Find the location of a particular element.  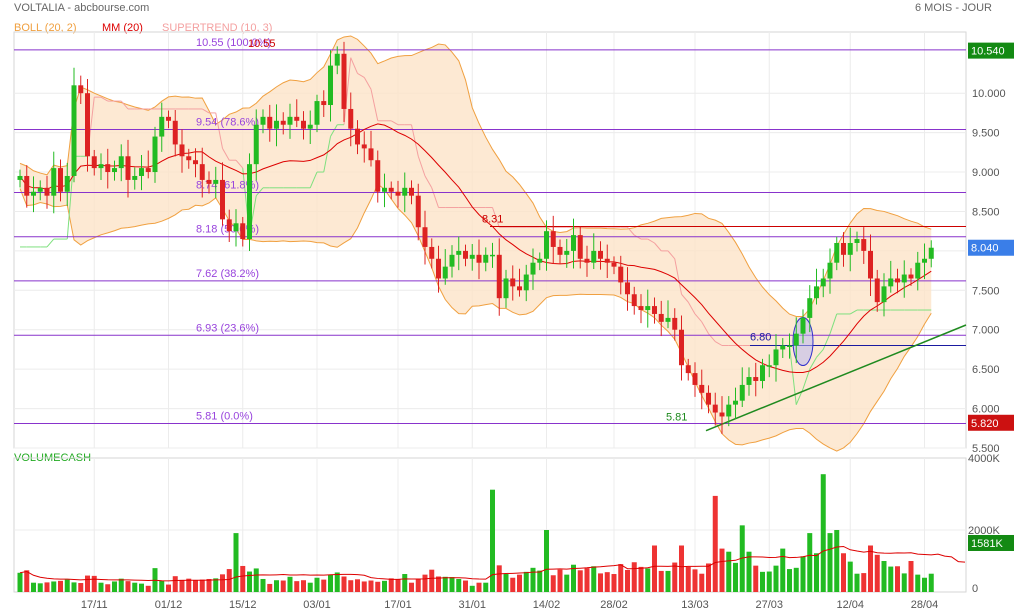

price-tick-label: 8.500 is located at coordinates (986, 212).